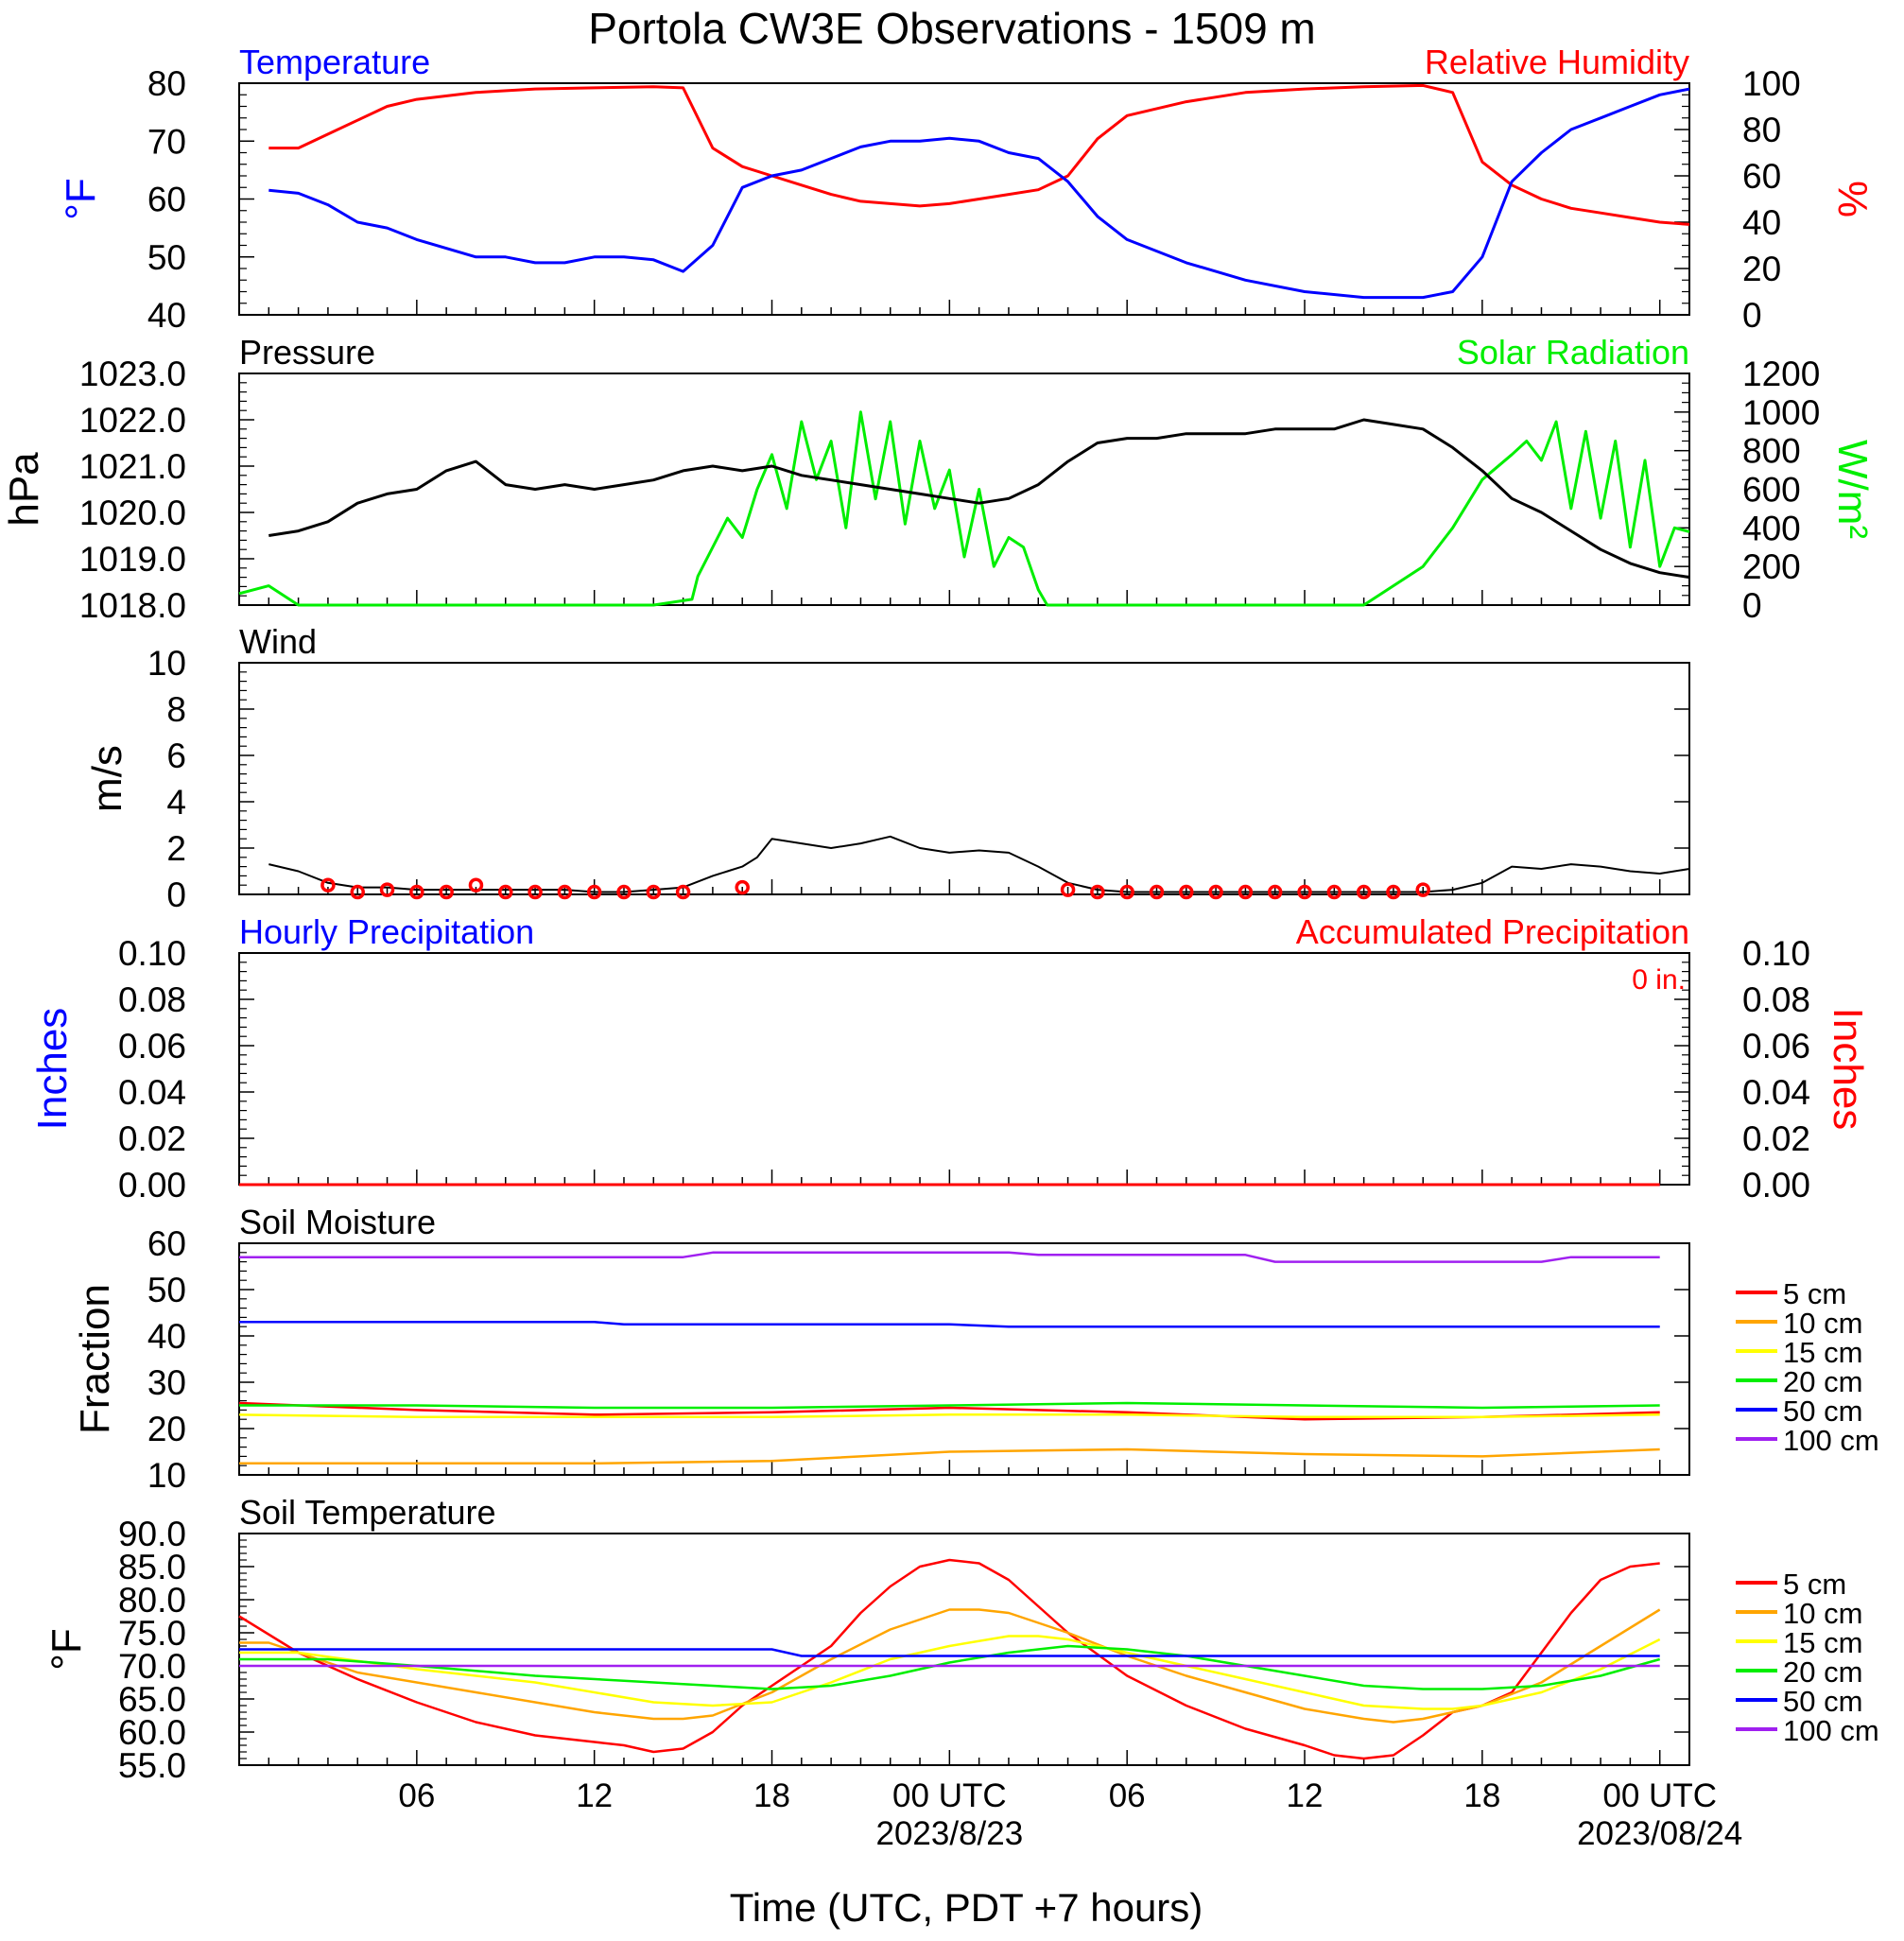 The width and height of the screenshot is (1904, 1941). Describe the element at coordinates (950, 1673) in the screenshot. I see `series-soil-temperature-15cm` at that location.